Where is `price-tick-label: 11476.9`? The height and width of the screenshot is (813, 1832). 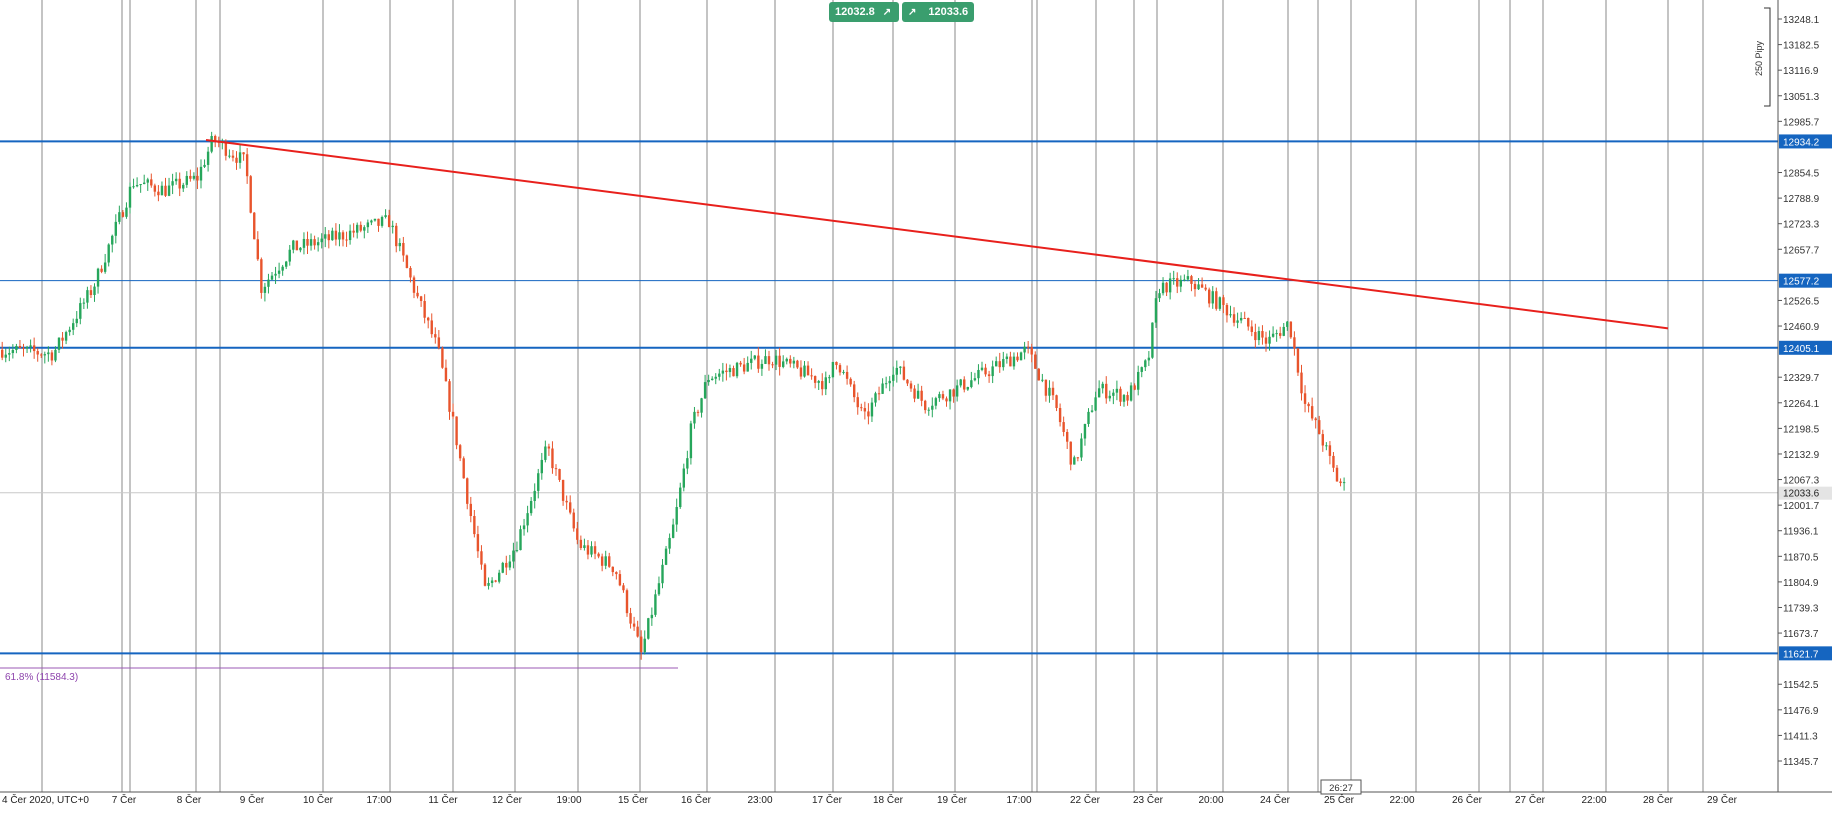 price-tick-label: 11476.9 is located at coordinates (1801, 711).